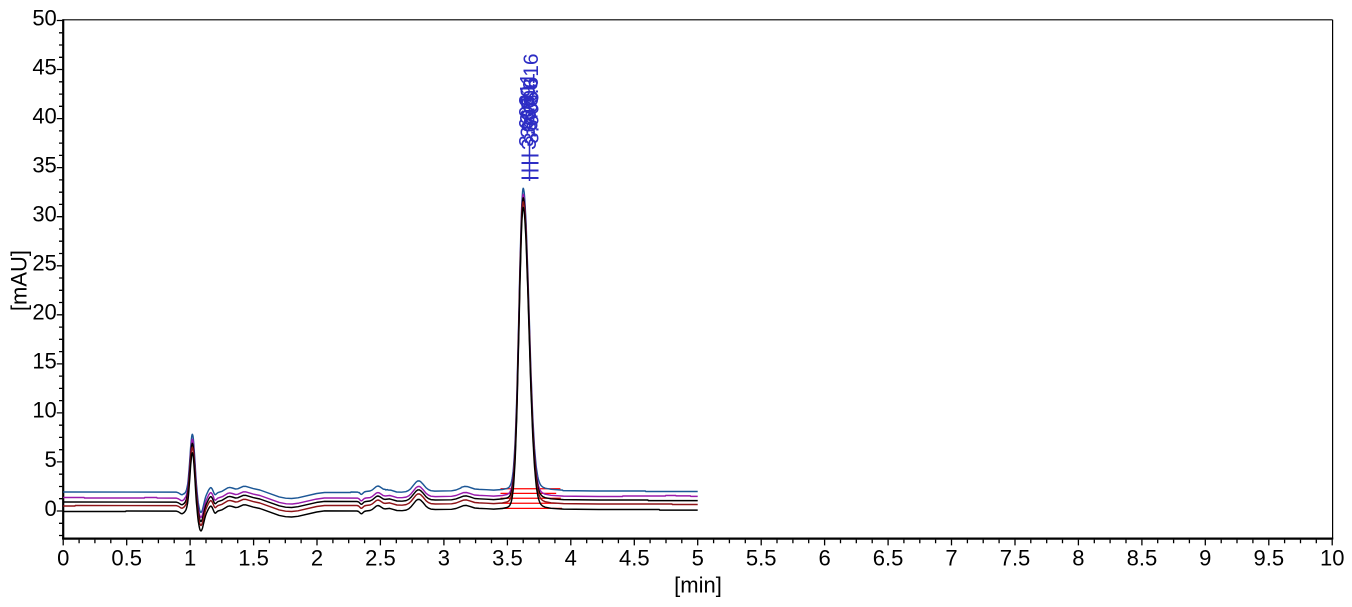 This screenshot has width=1352, height=607. Describe the element at coordinates (44, 66) in the screenshot. I see `svg-text: 45` at that location.